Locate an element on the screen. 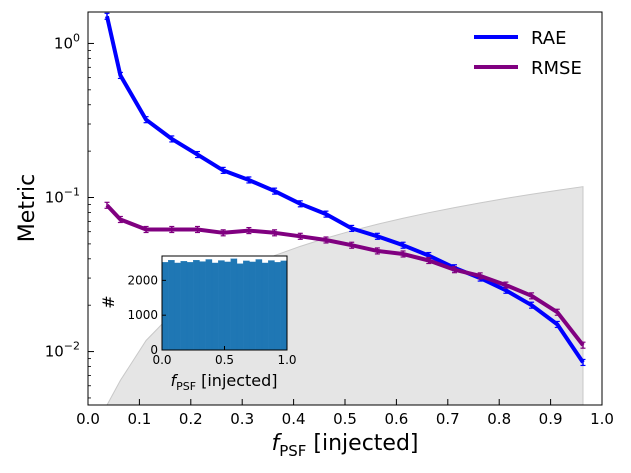 The width and height of the screenshot is (631, 473). x-tick-label: 0.2 is located at coordinates (191, 419).